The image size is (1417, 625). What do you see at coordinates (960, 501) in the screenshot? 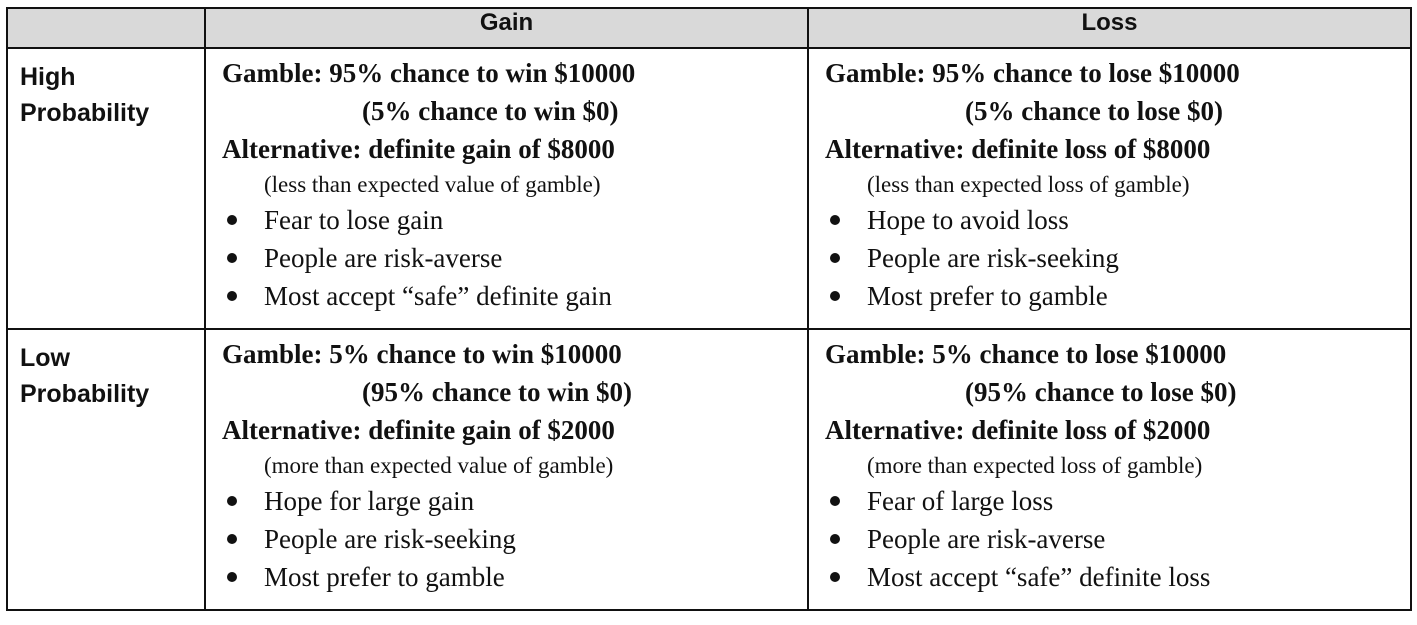
I see `list-item-text: Fear of large loss` at bounding box center [960, 501].